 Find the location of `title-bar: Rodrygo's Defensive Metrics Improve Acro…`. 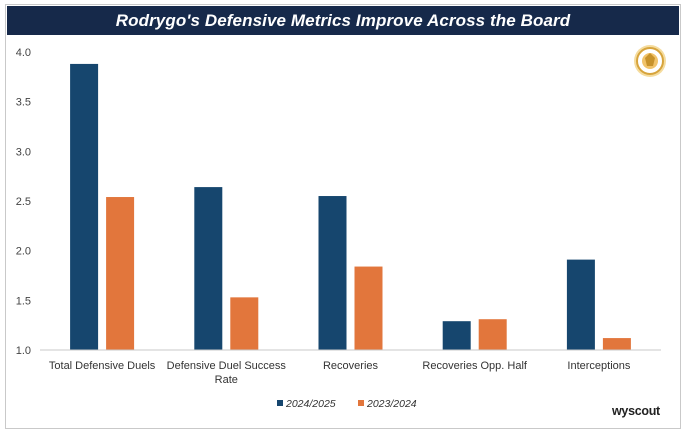

title-bar: Rodrygo's Defensive Metrics Improve Acro… is located at coordinates (343, 20).